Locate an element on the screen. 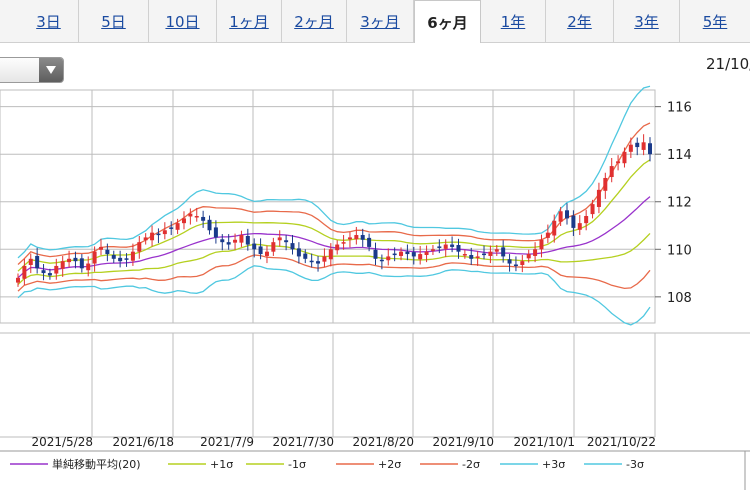 Image resolution: width=750 pixels, height=490 pixels. chevron-down-icon is located at coordinates (51, 70).